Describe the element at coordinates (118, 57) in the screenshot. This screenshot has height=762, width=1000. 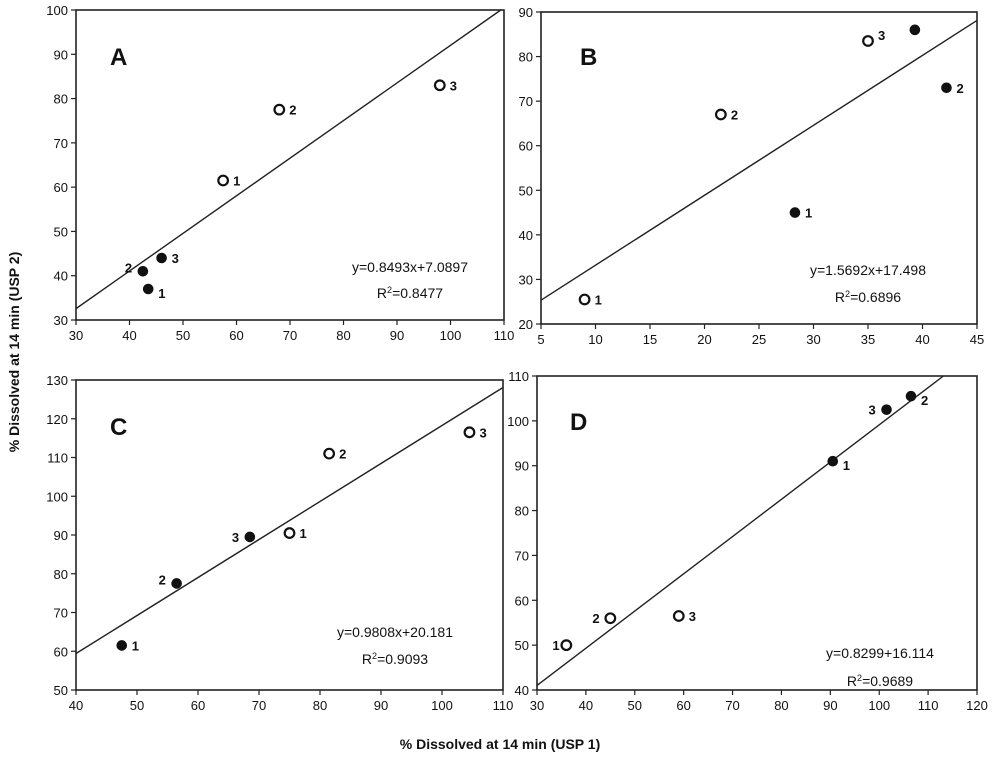
I see `panel-label-a: A` at that location.